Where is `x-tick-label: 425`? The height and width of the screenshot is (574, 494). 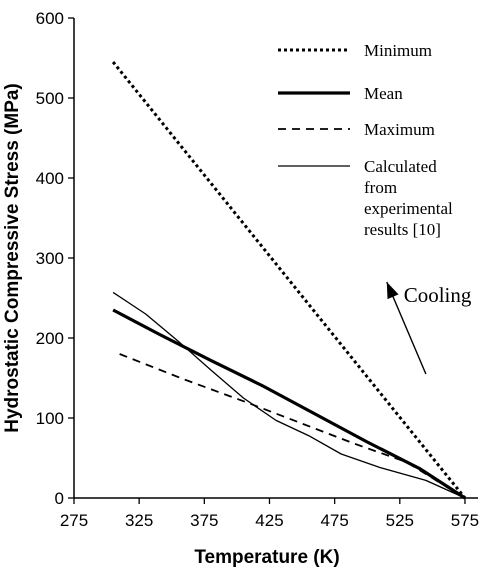
x-tick-label: 425 is located at coordinates (269, 520).